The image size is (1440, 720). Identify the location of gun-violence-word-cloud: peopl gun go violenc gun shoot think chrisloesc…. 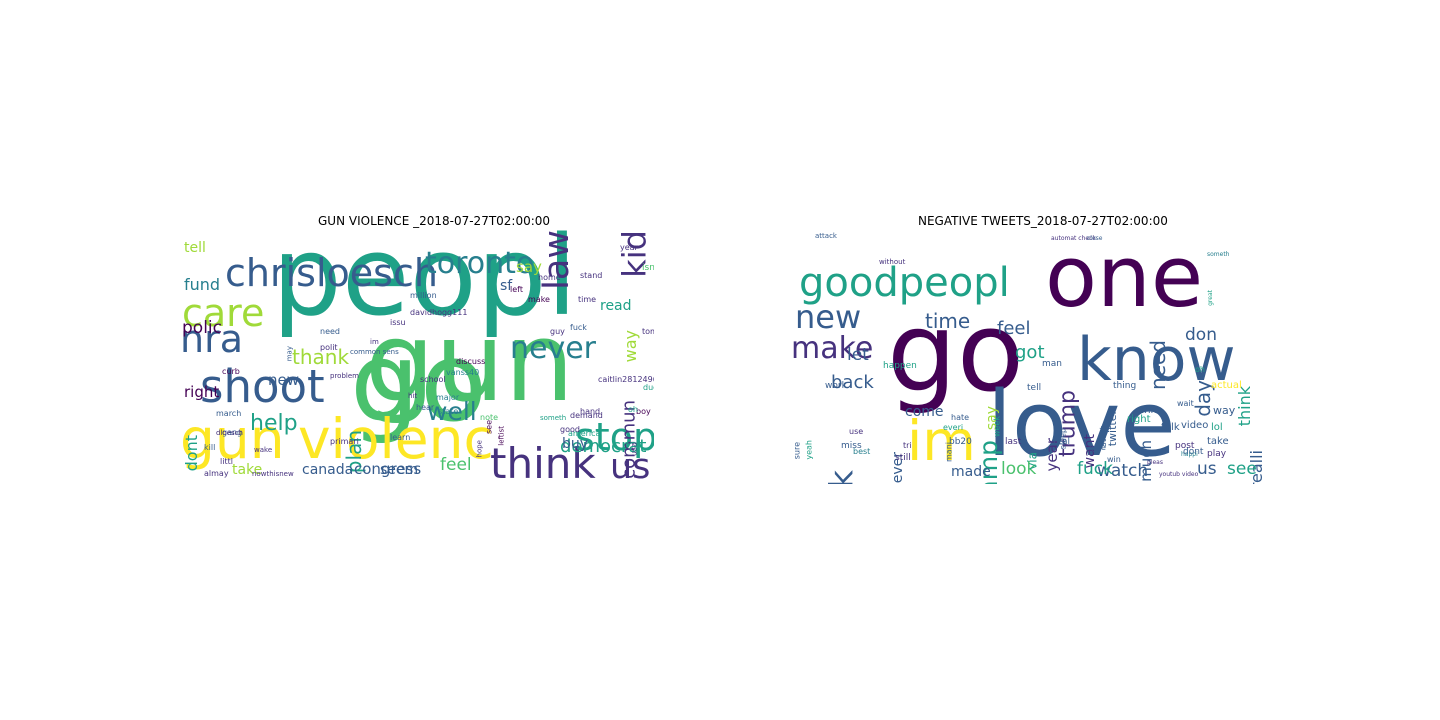
(417, 357).